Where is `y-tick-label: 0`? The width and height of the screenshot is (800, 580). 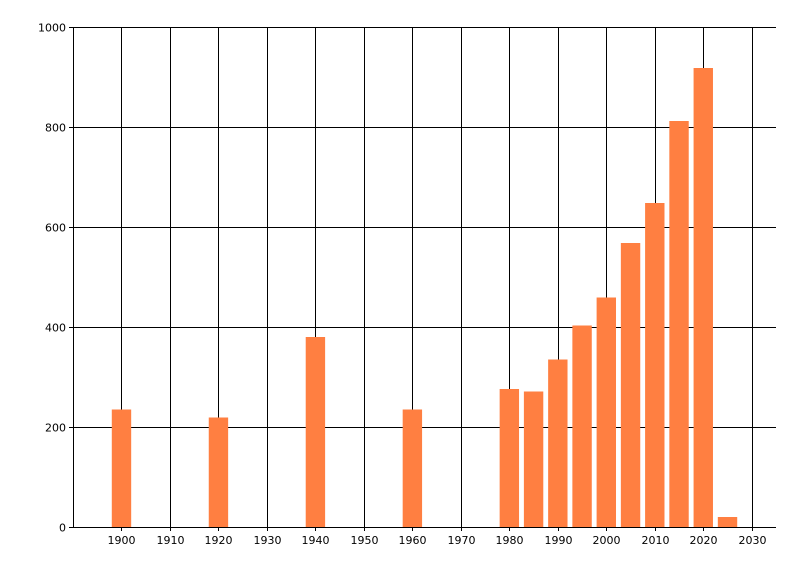
y-tick-label: 0 is located at coordinates (62, 528).